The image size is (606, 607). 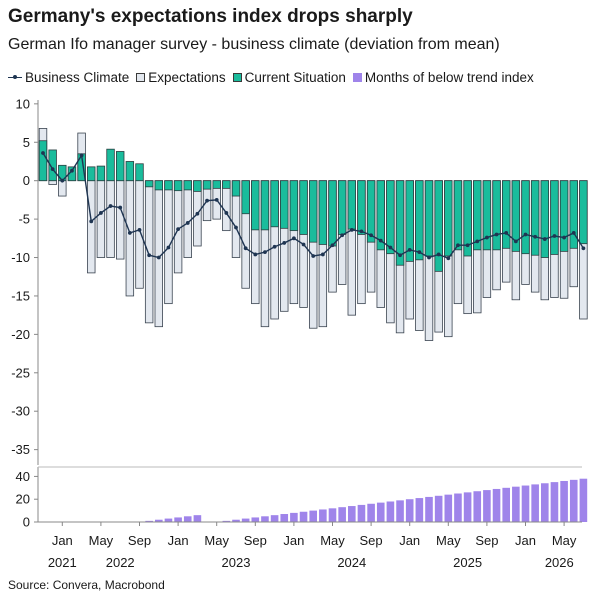 I want to click on teal-box-icon, so click(x=237, y=77).